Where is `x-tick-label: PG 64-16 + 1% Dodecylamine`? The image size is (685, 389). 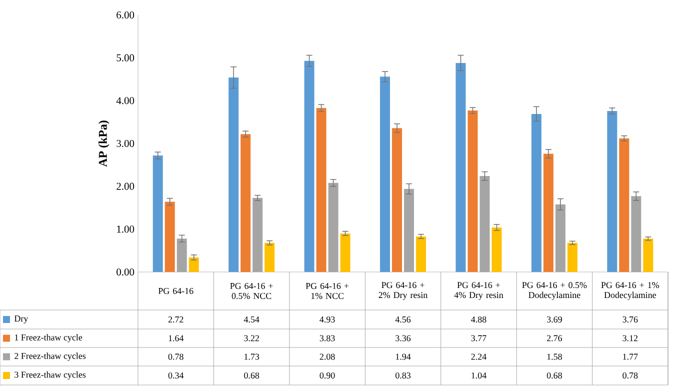 x-tick-label: PG 64-16 + 1% Dodecylamine is located at coordinates (630, 291).